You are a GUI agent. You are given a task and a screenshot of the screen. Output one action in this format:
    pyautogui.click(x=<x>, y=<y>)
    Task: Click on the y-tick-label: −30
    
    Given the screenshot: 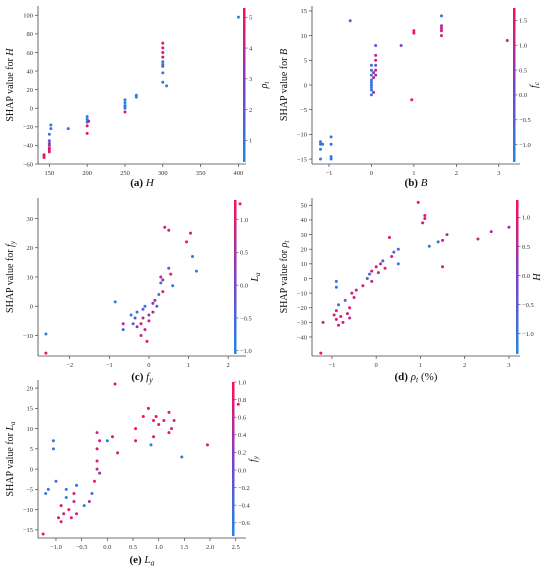 What is the action you would take?
    pyautogui.click(x=302, y=323)
    